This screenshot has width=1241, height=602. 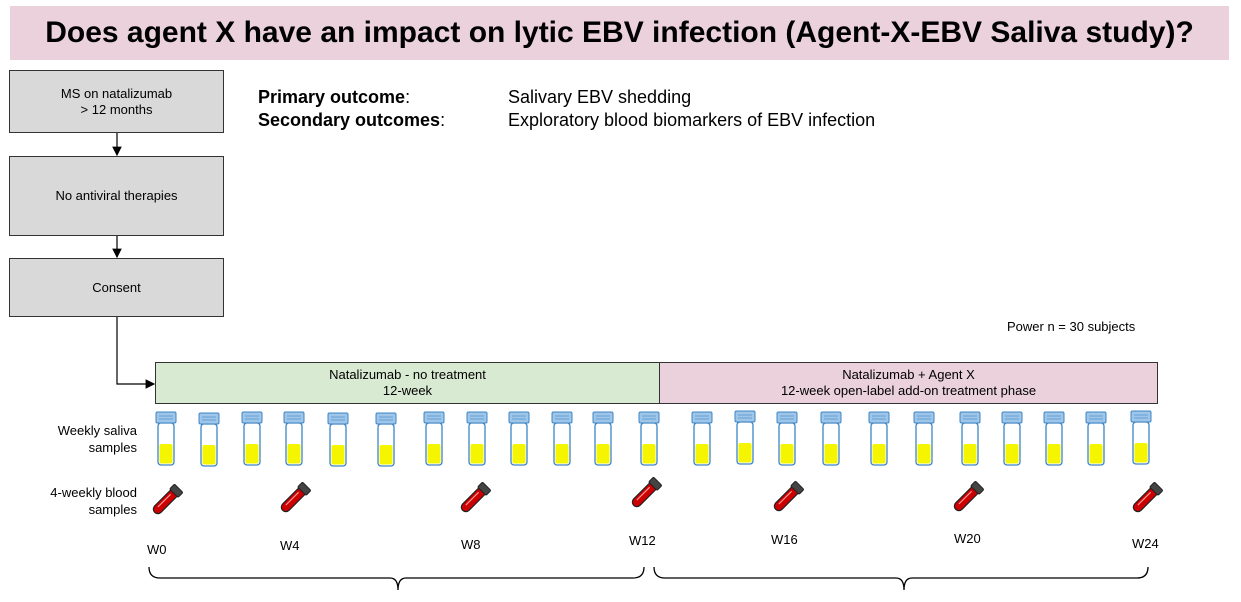 I want to click on week-label-w4: W4, so click(x=290, y=545).